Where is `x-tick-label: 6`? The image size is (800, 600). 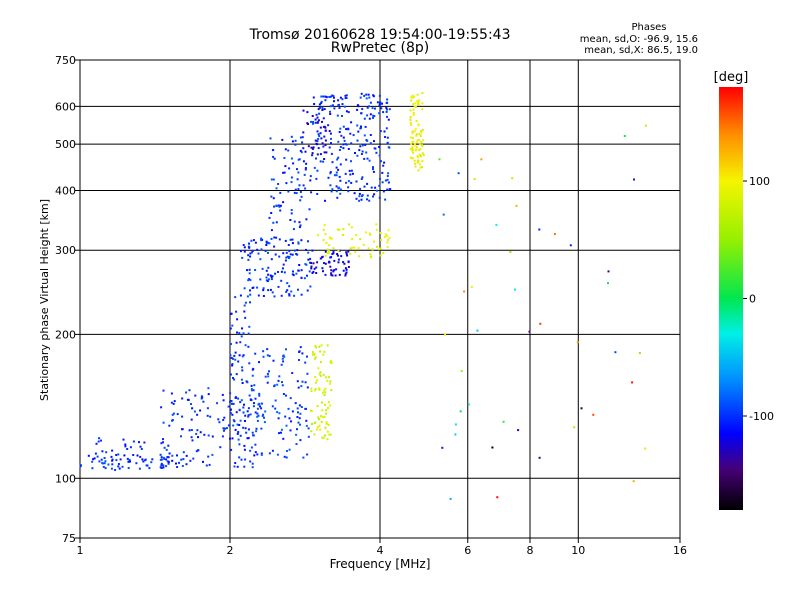
x-tick-label: 6 is located at coordinates (467, 550).